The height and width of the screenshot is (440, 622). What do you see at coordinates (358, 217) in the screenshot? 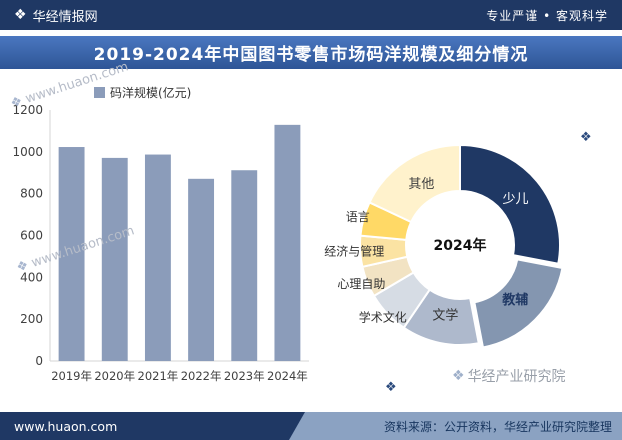
I see `slice-label: 语言` at bounding box center [358, 217].